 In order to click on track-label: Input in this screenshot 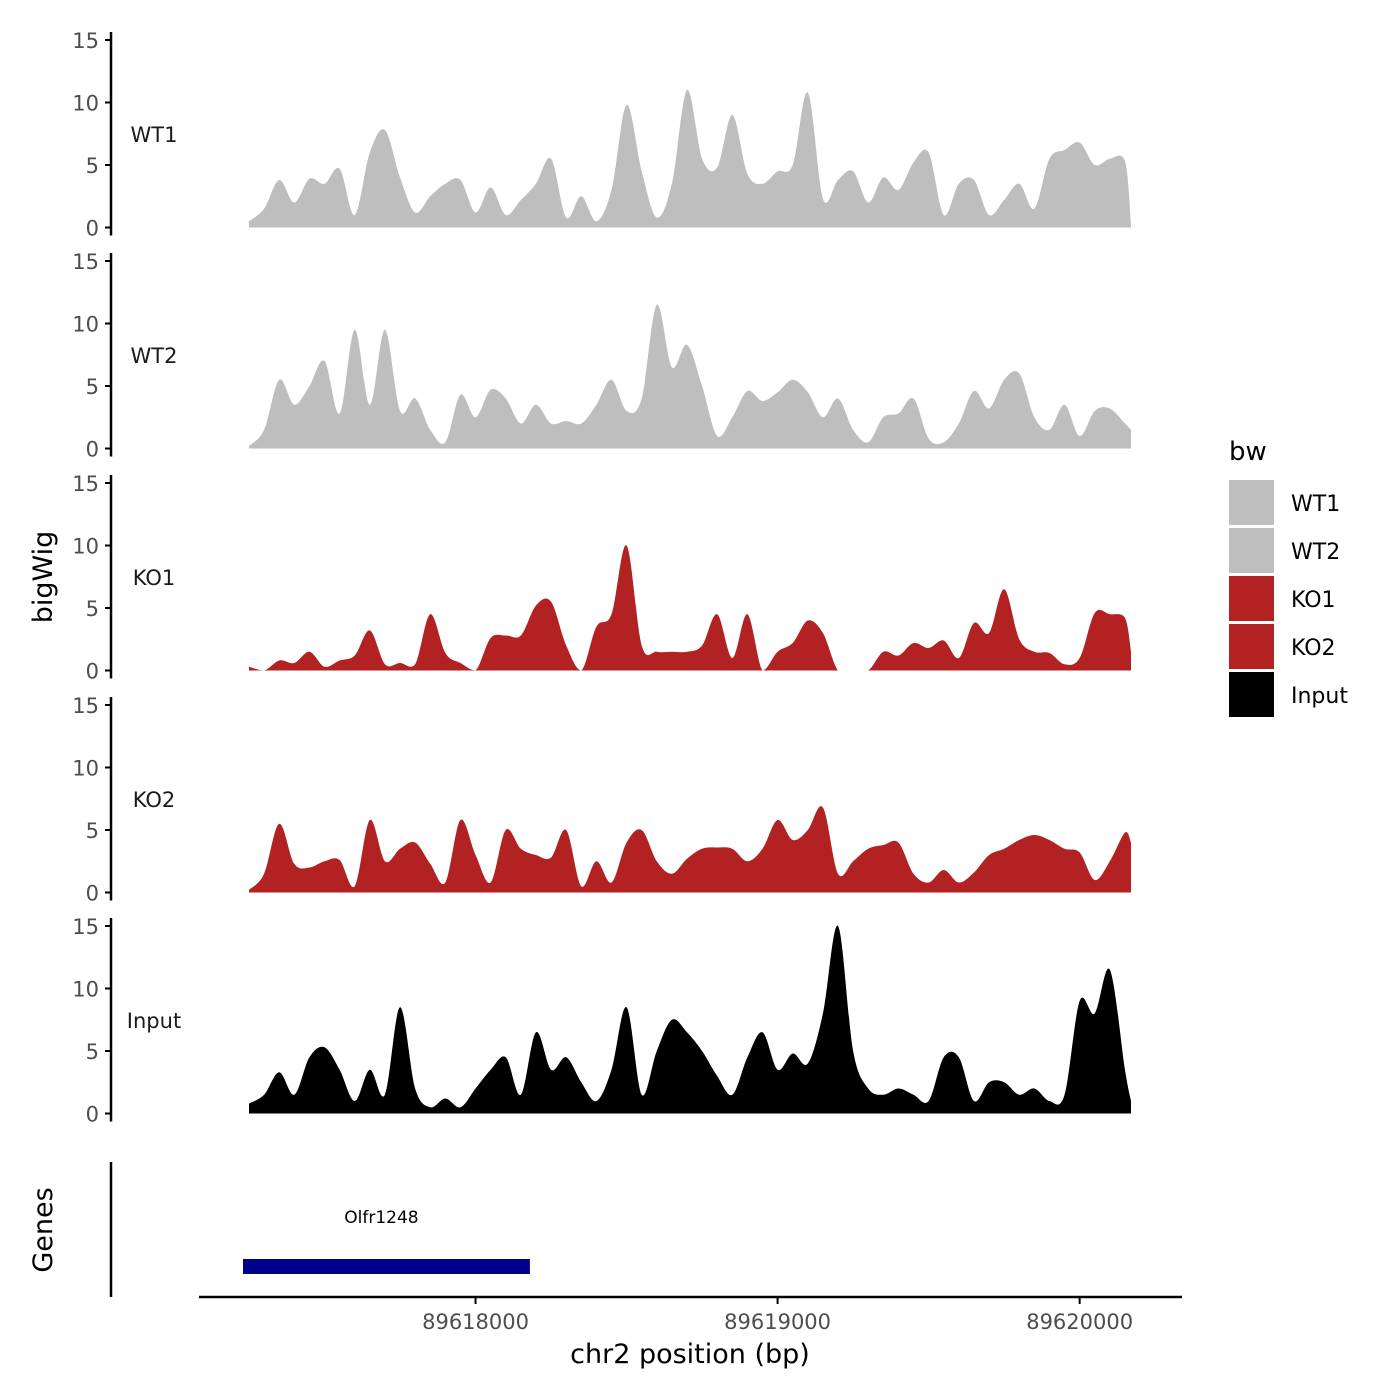, I will do `click(154, 1021)`.